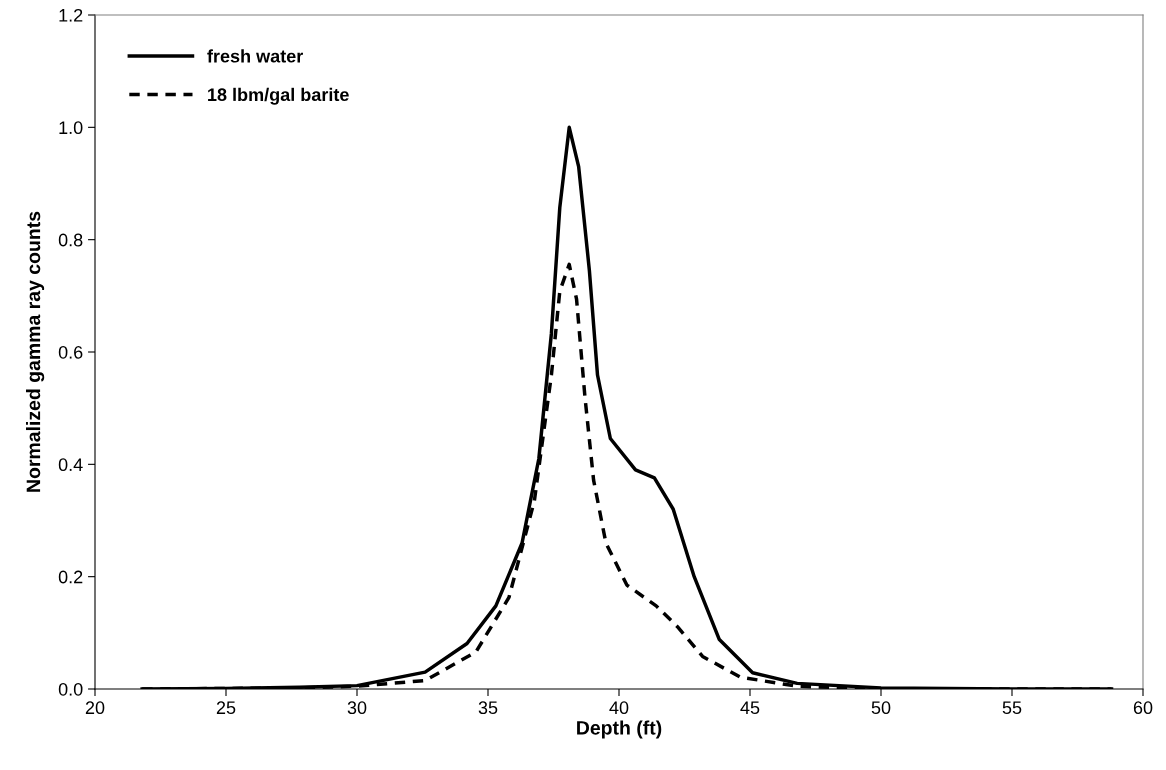 The width and height of the screenshot is (1166, 770). I want to click on y-tick-label: 0.4, so click(70, 465).